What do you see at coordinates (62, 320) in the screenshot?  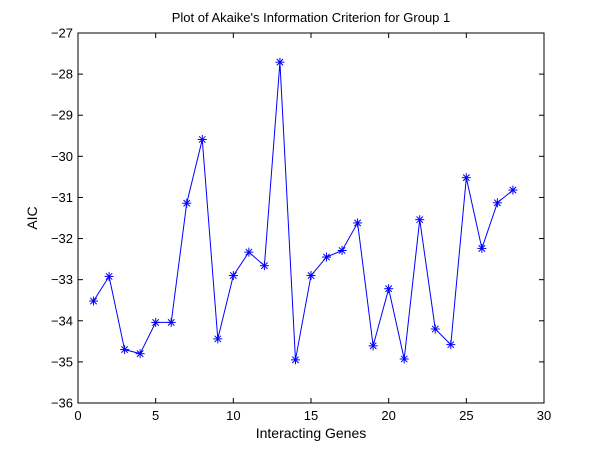 I see `y-tick-label: −34` at bounding box center [62, 320].